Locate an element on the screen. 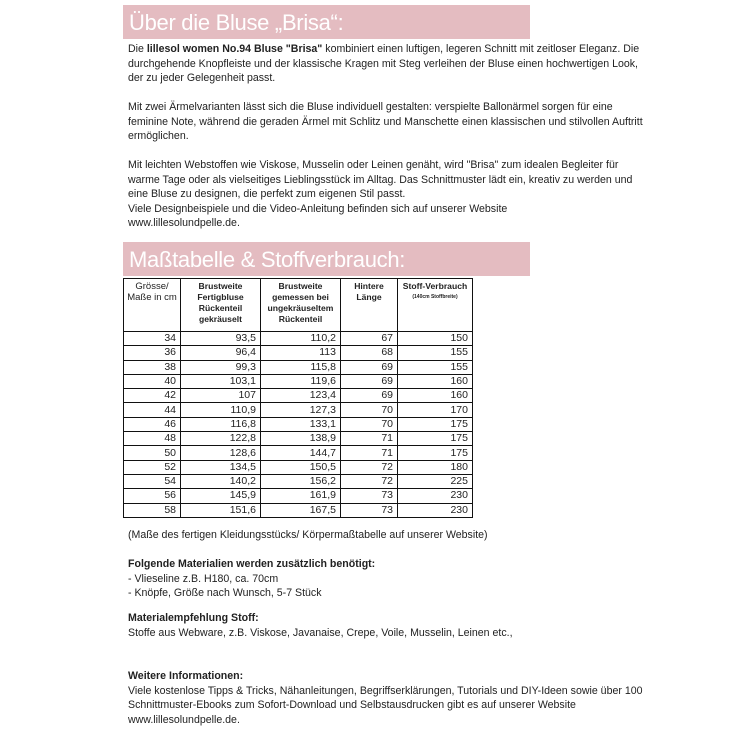  table-cell: 127,3 is located at coordinates (300, 410).